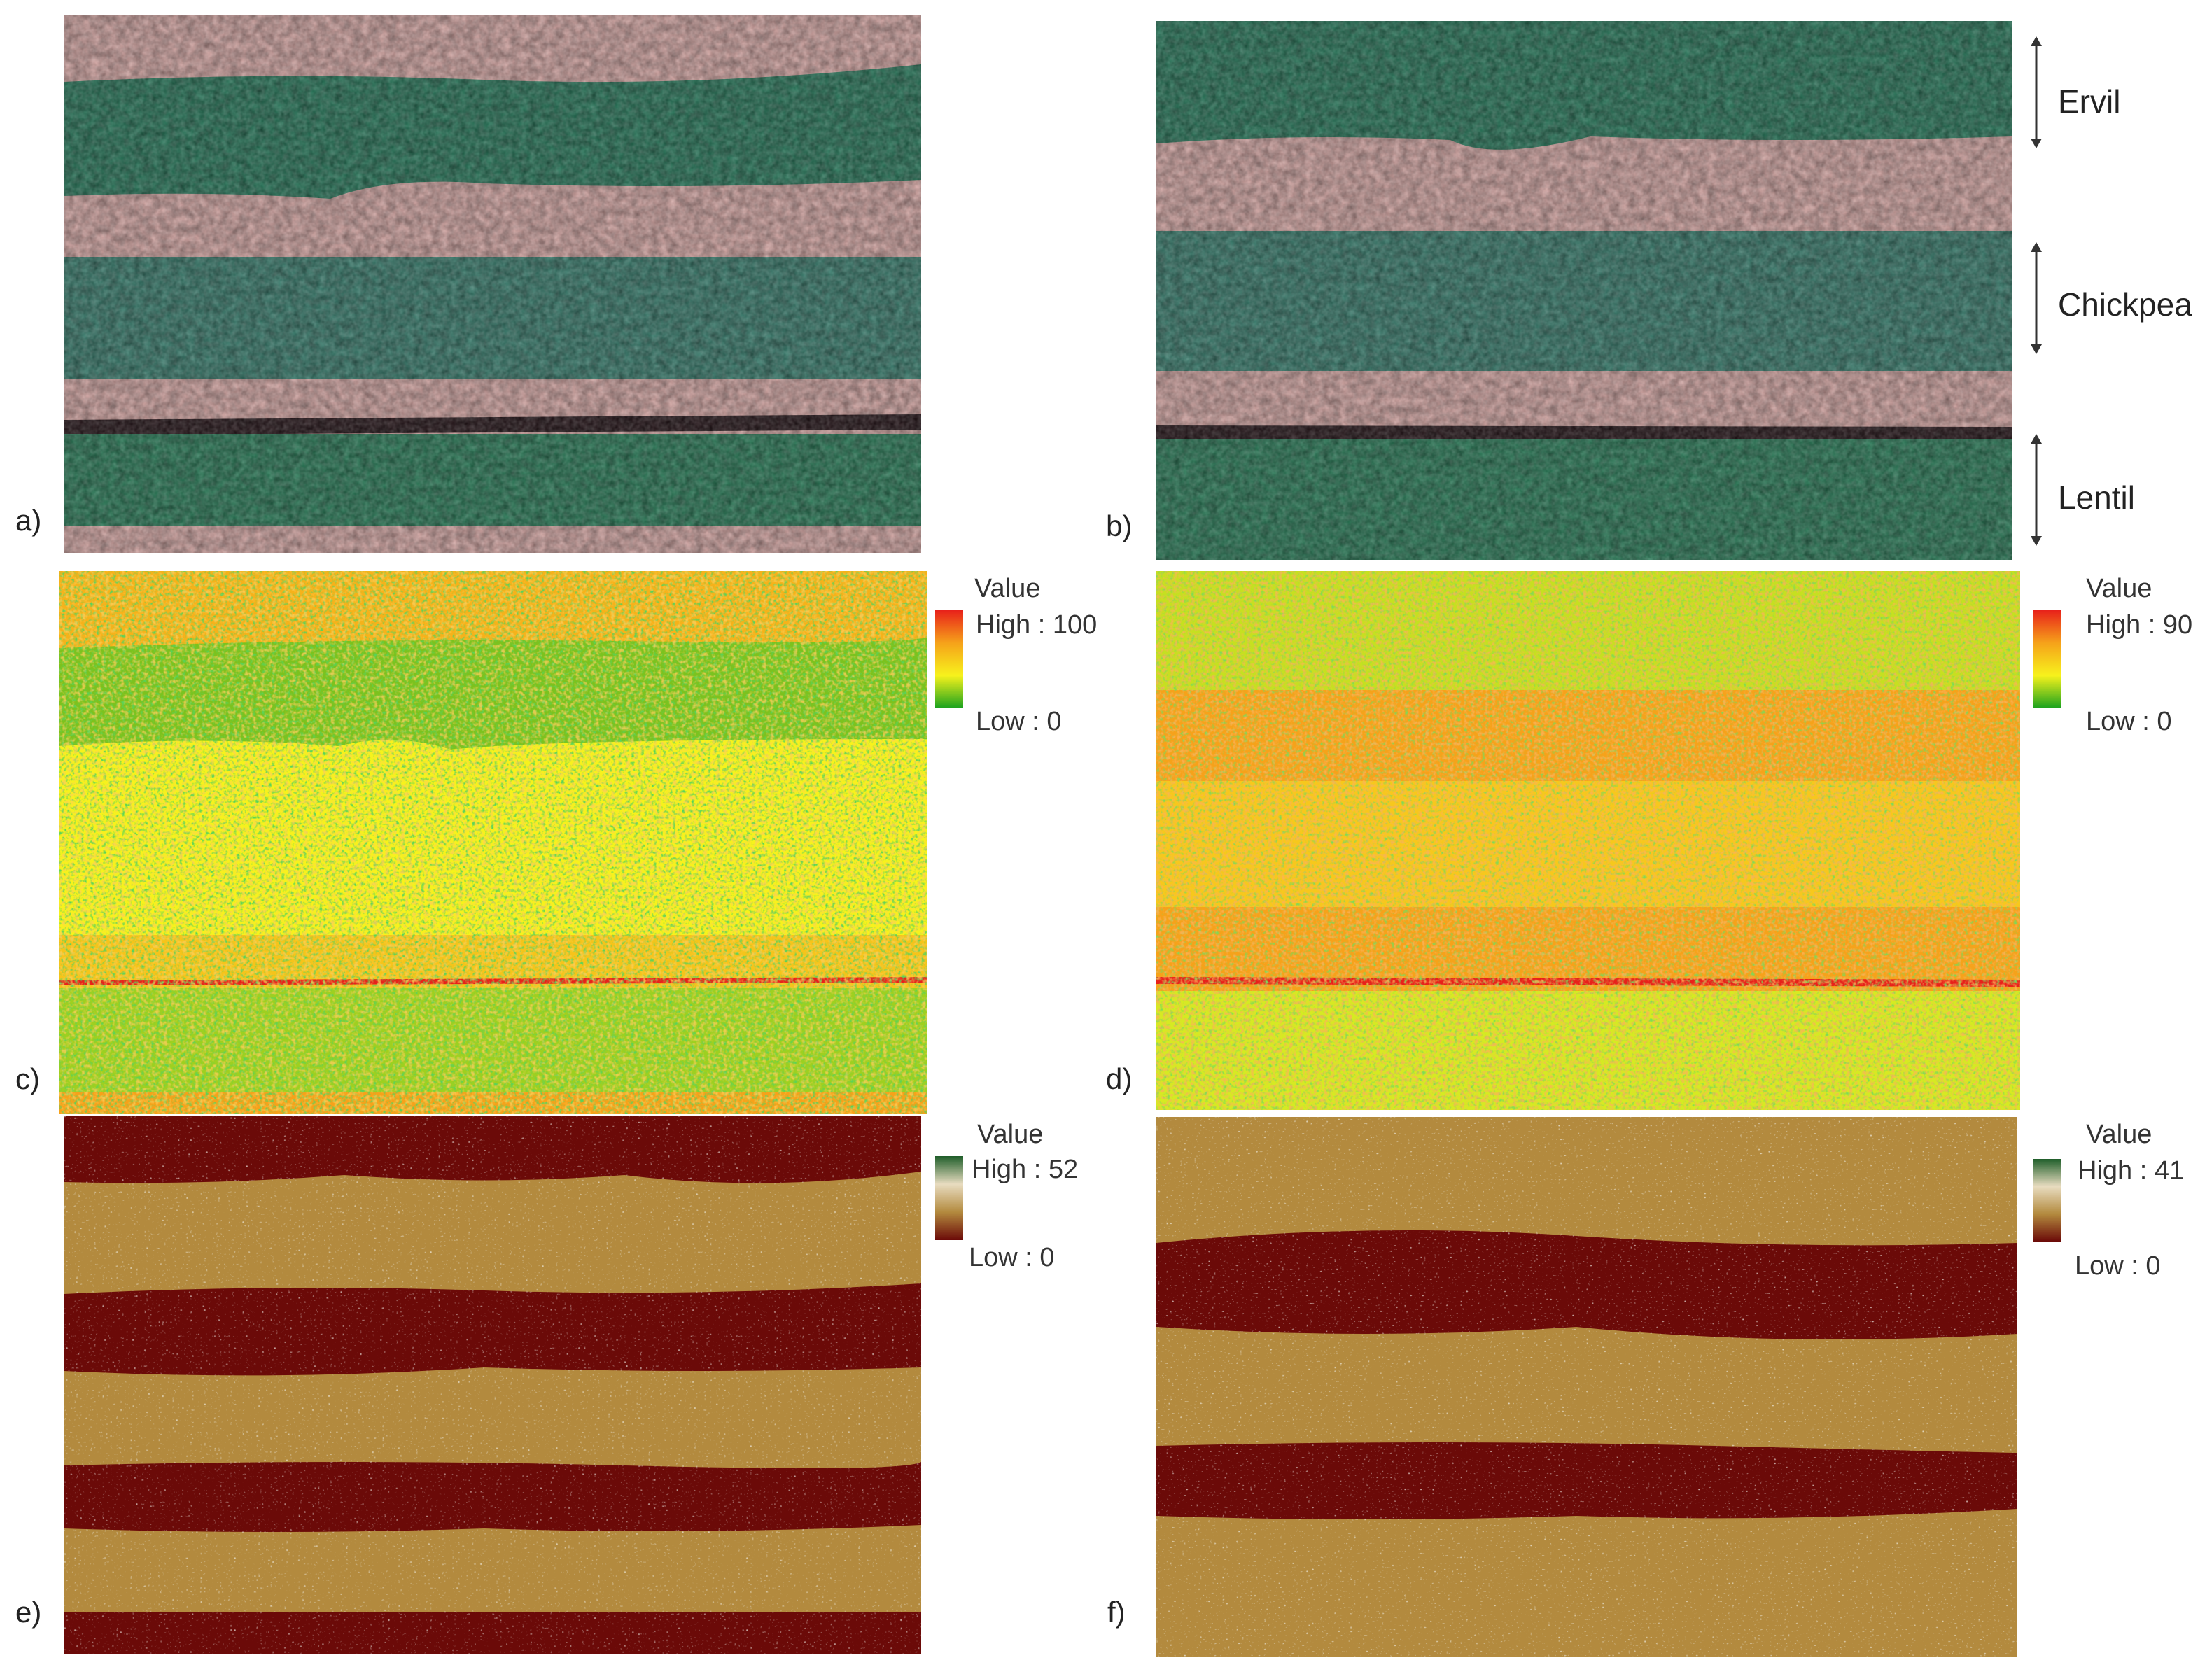 The height and width of the screenshot is (1674, 2212). Describe the element at coordinates (2036, 92) in the screenshot. I see `ervil-double-arrow-icon` at that location.